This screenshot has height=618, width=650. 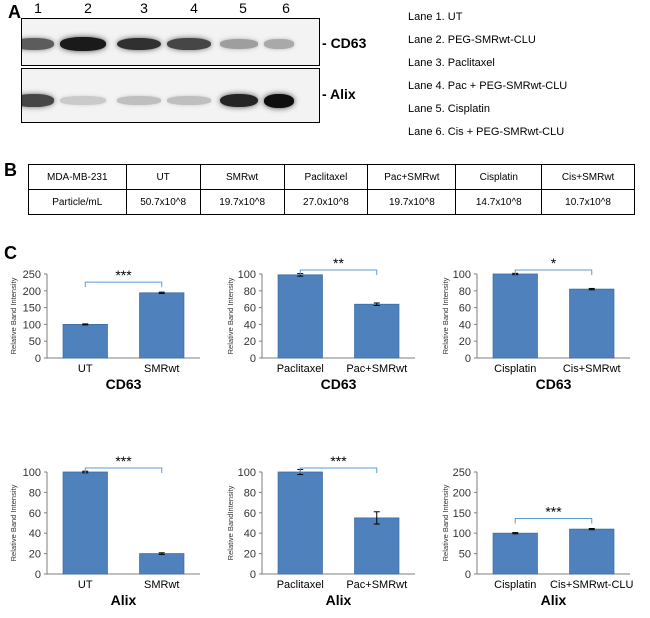 What do you see at coordinates (488, 86) in the screenshot?
I see `lane-legend-item: Lane 4. Pac + PEG-SMRwt-CLU` at bounding box center [488, 86].